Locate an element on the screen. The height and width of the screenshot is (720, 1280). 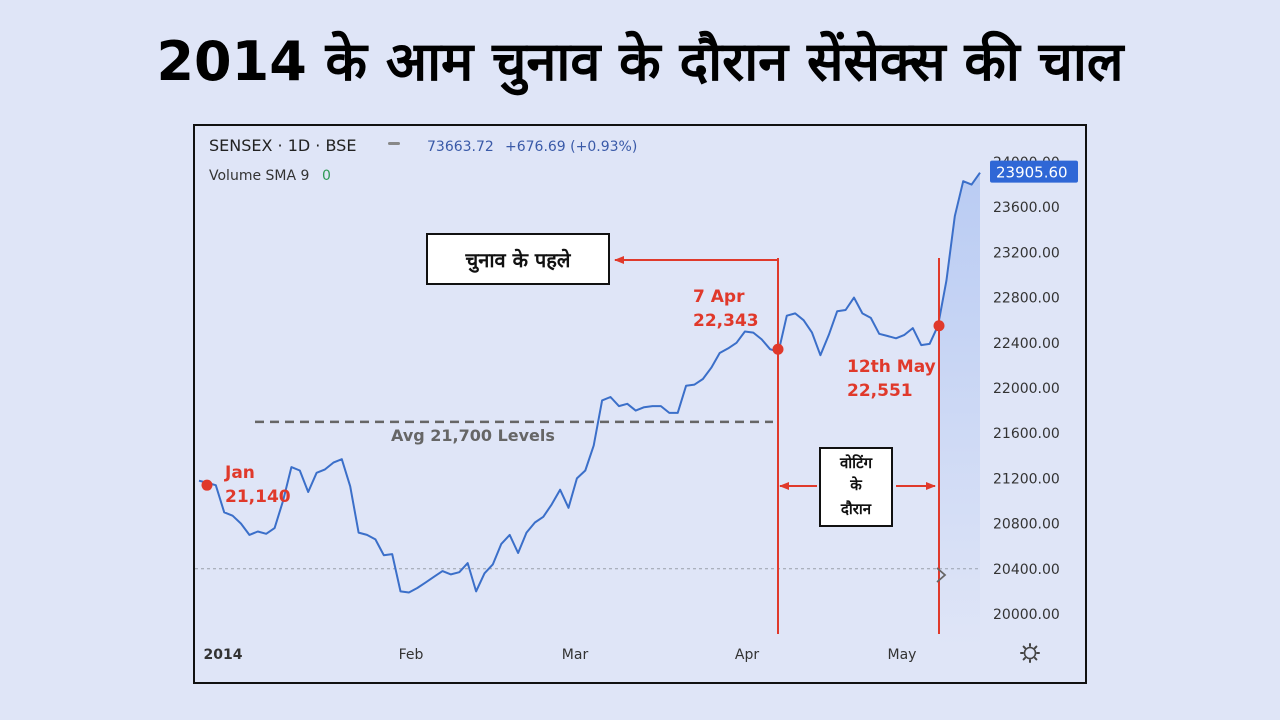
price-label: 73663.72 is located at coordinates (460, 147).